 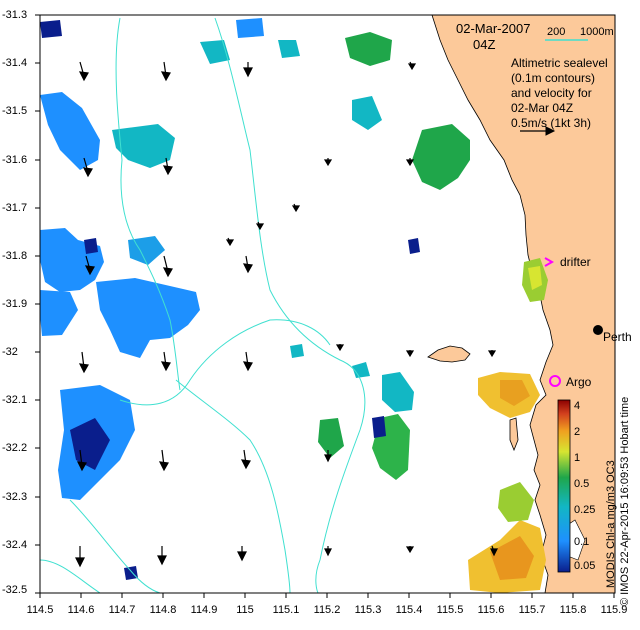 I want to click on rottnest-island, so click(x=449, y=354).